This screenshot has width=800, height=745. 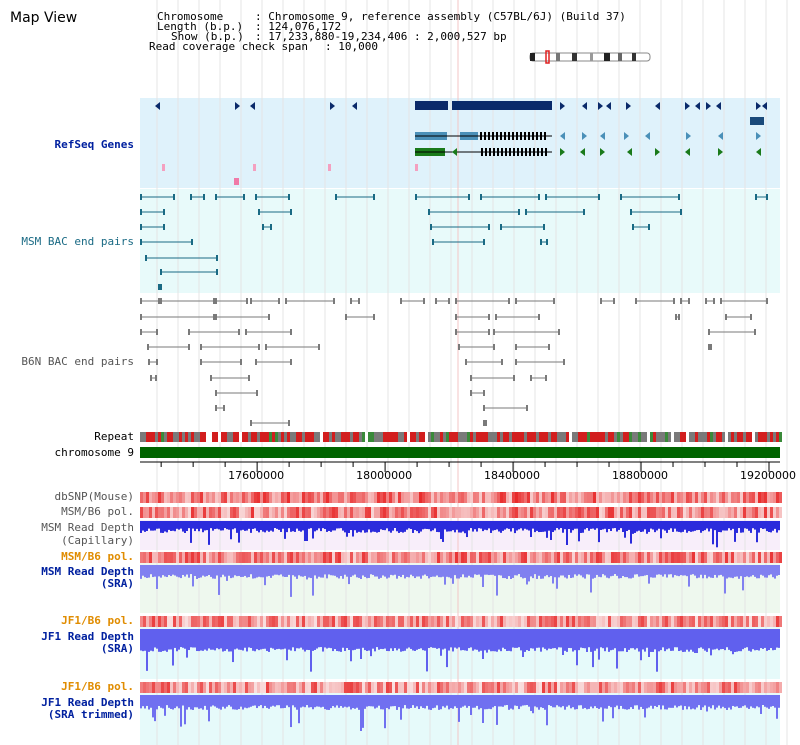 I want to click on track-label-msm-b6-pol-2: MSM/B6 pol., so click(x=97, y=556).